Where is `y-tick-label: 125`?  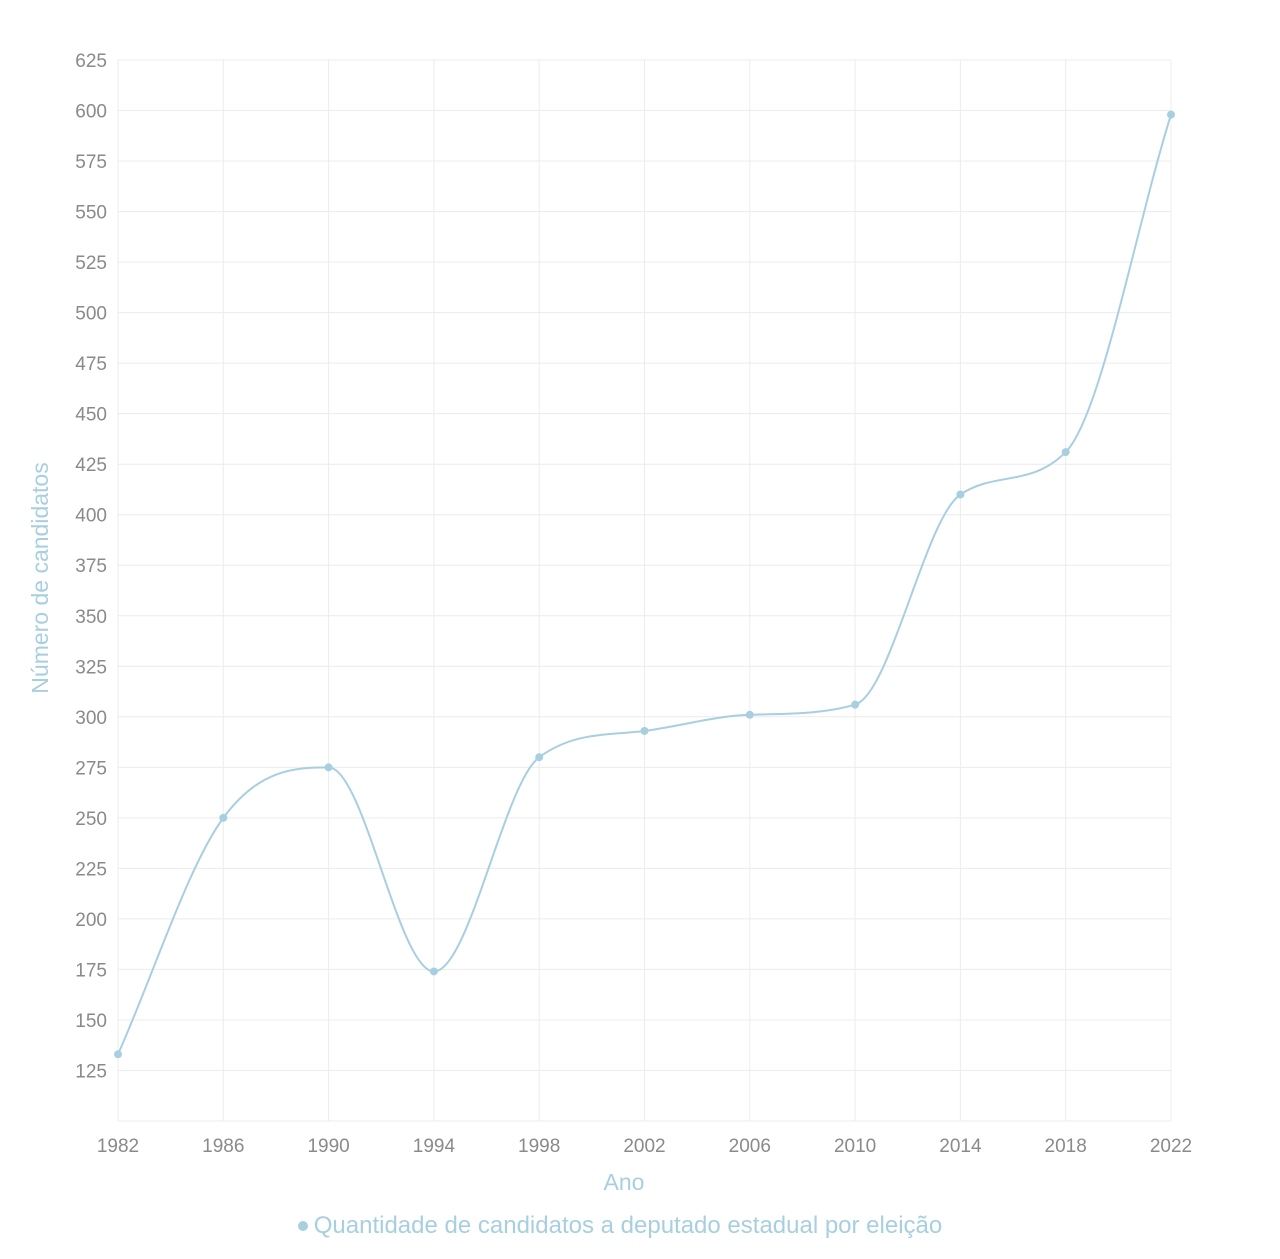 y-tick-label: 125 is located at coordinates (91, 1071).